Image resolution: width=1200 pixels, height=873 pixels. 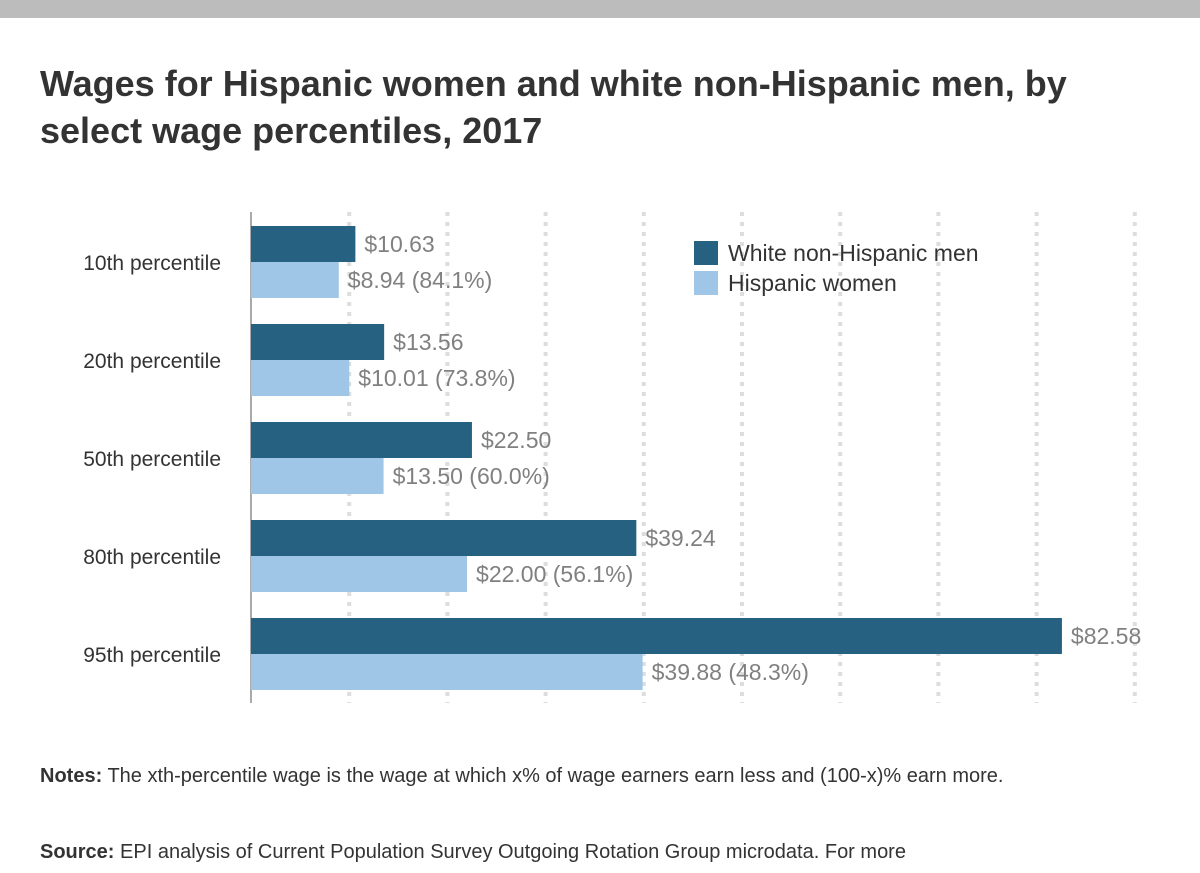 I want to click on source-label: Source:, so click(x=77, y=852).